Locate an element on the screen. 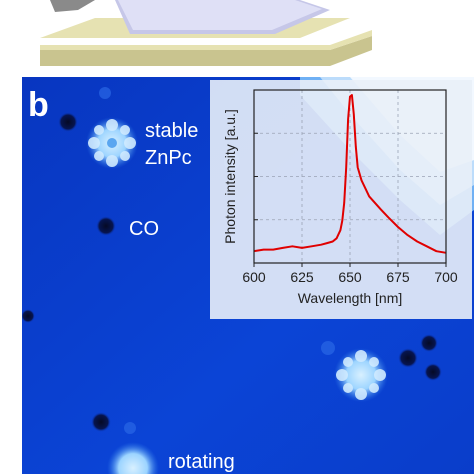  panel-label: b is located at coordinates (38, 105).